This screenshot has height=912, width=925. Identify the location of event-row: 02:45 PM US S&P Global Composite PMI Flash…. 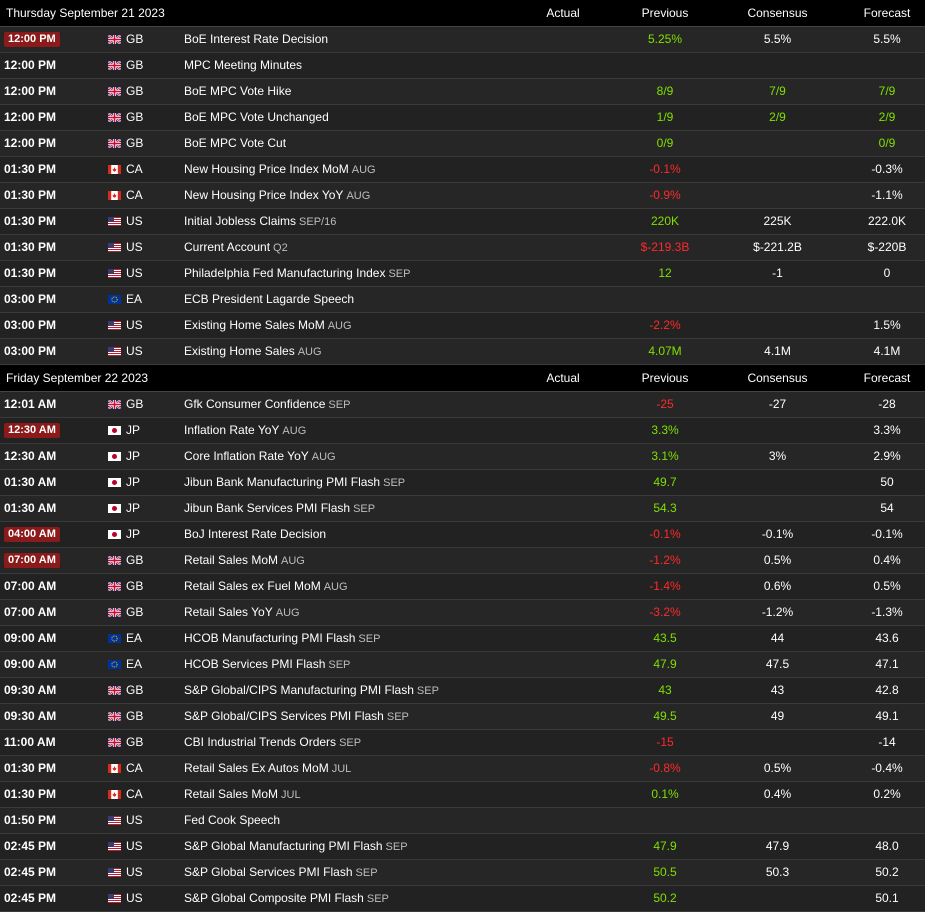
(462, 899).